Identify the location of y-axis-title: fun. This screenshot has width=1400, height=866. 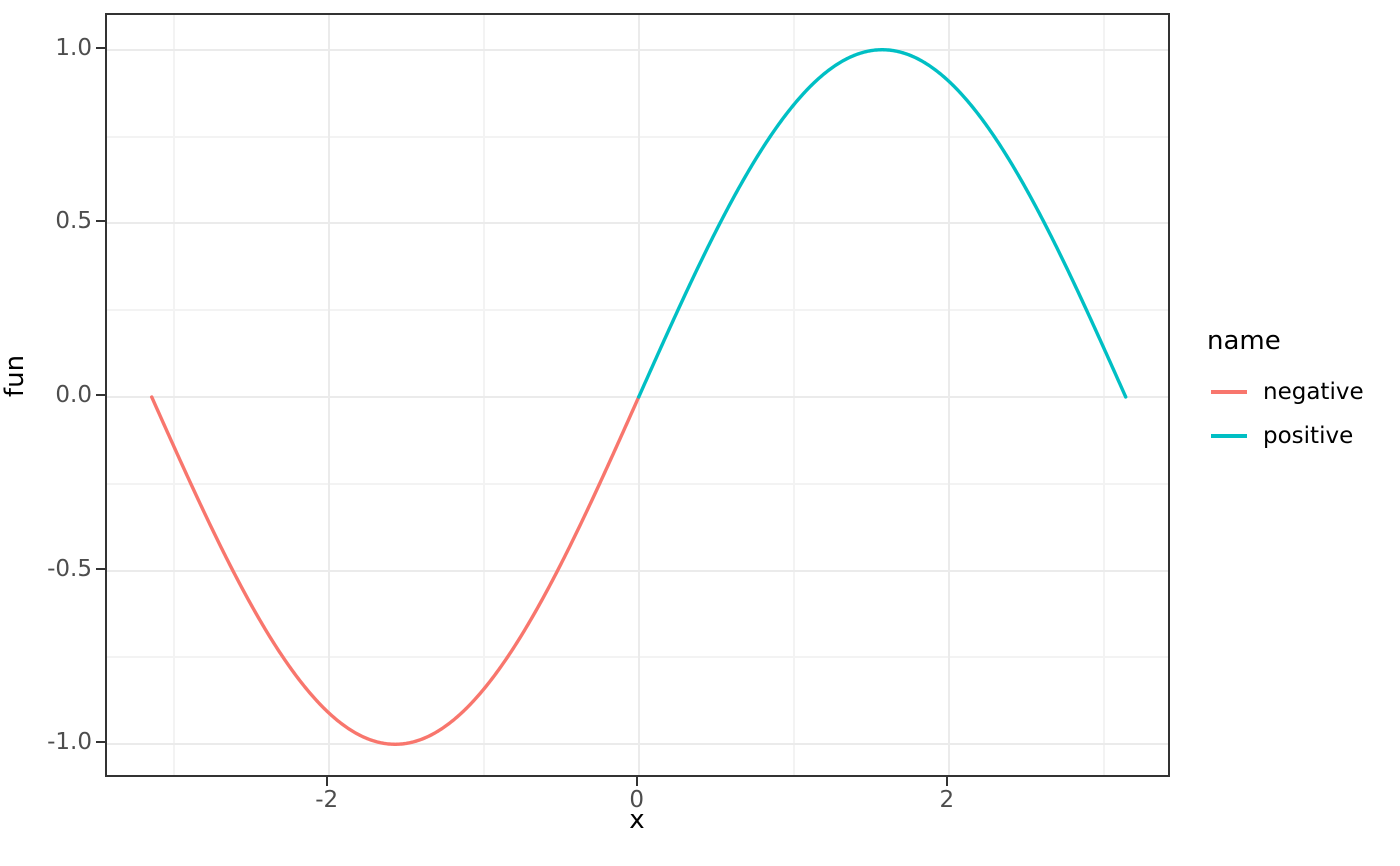
(15, 376).